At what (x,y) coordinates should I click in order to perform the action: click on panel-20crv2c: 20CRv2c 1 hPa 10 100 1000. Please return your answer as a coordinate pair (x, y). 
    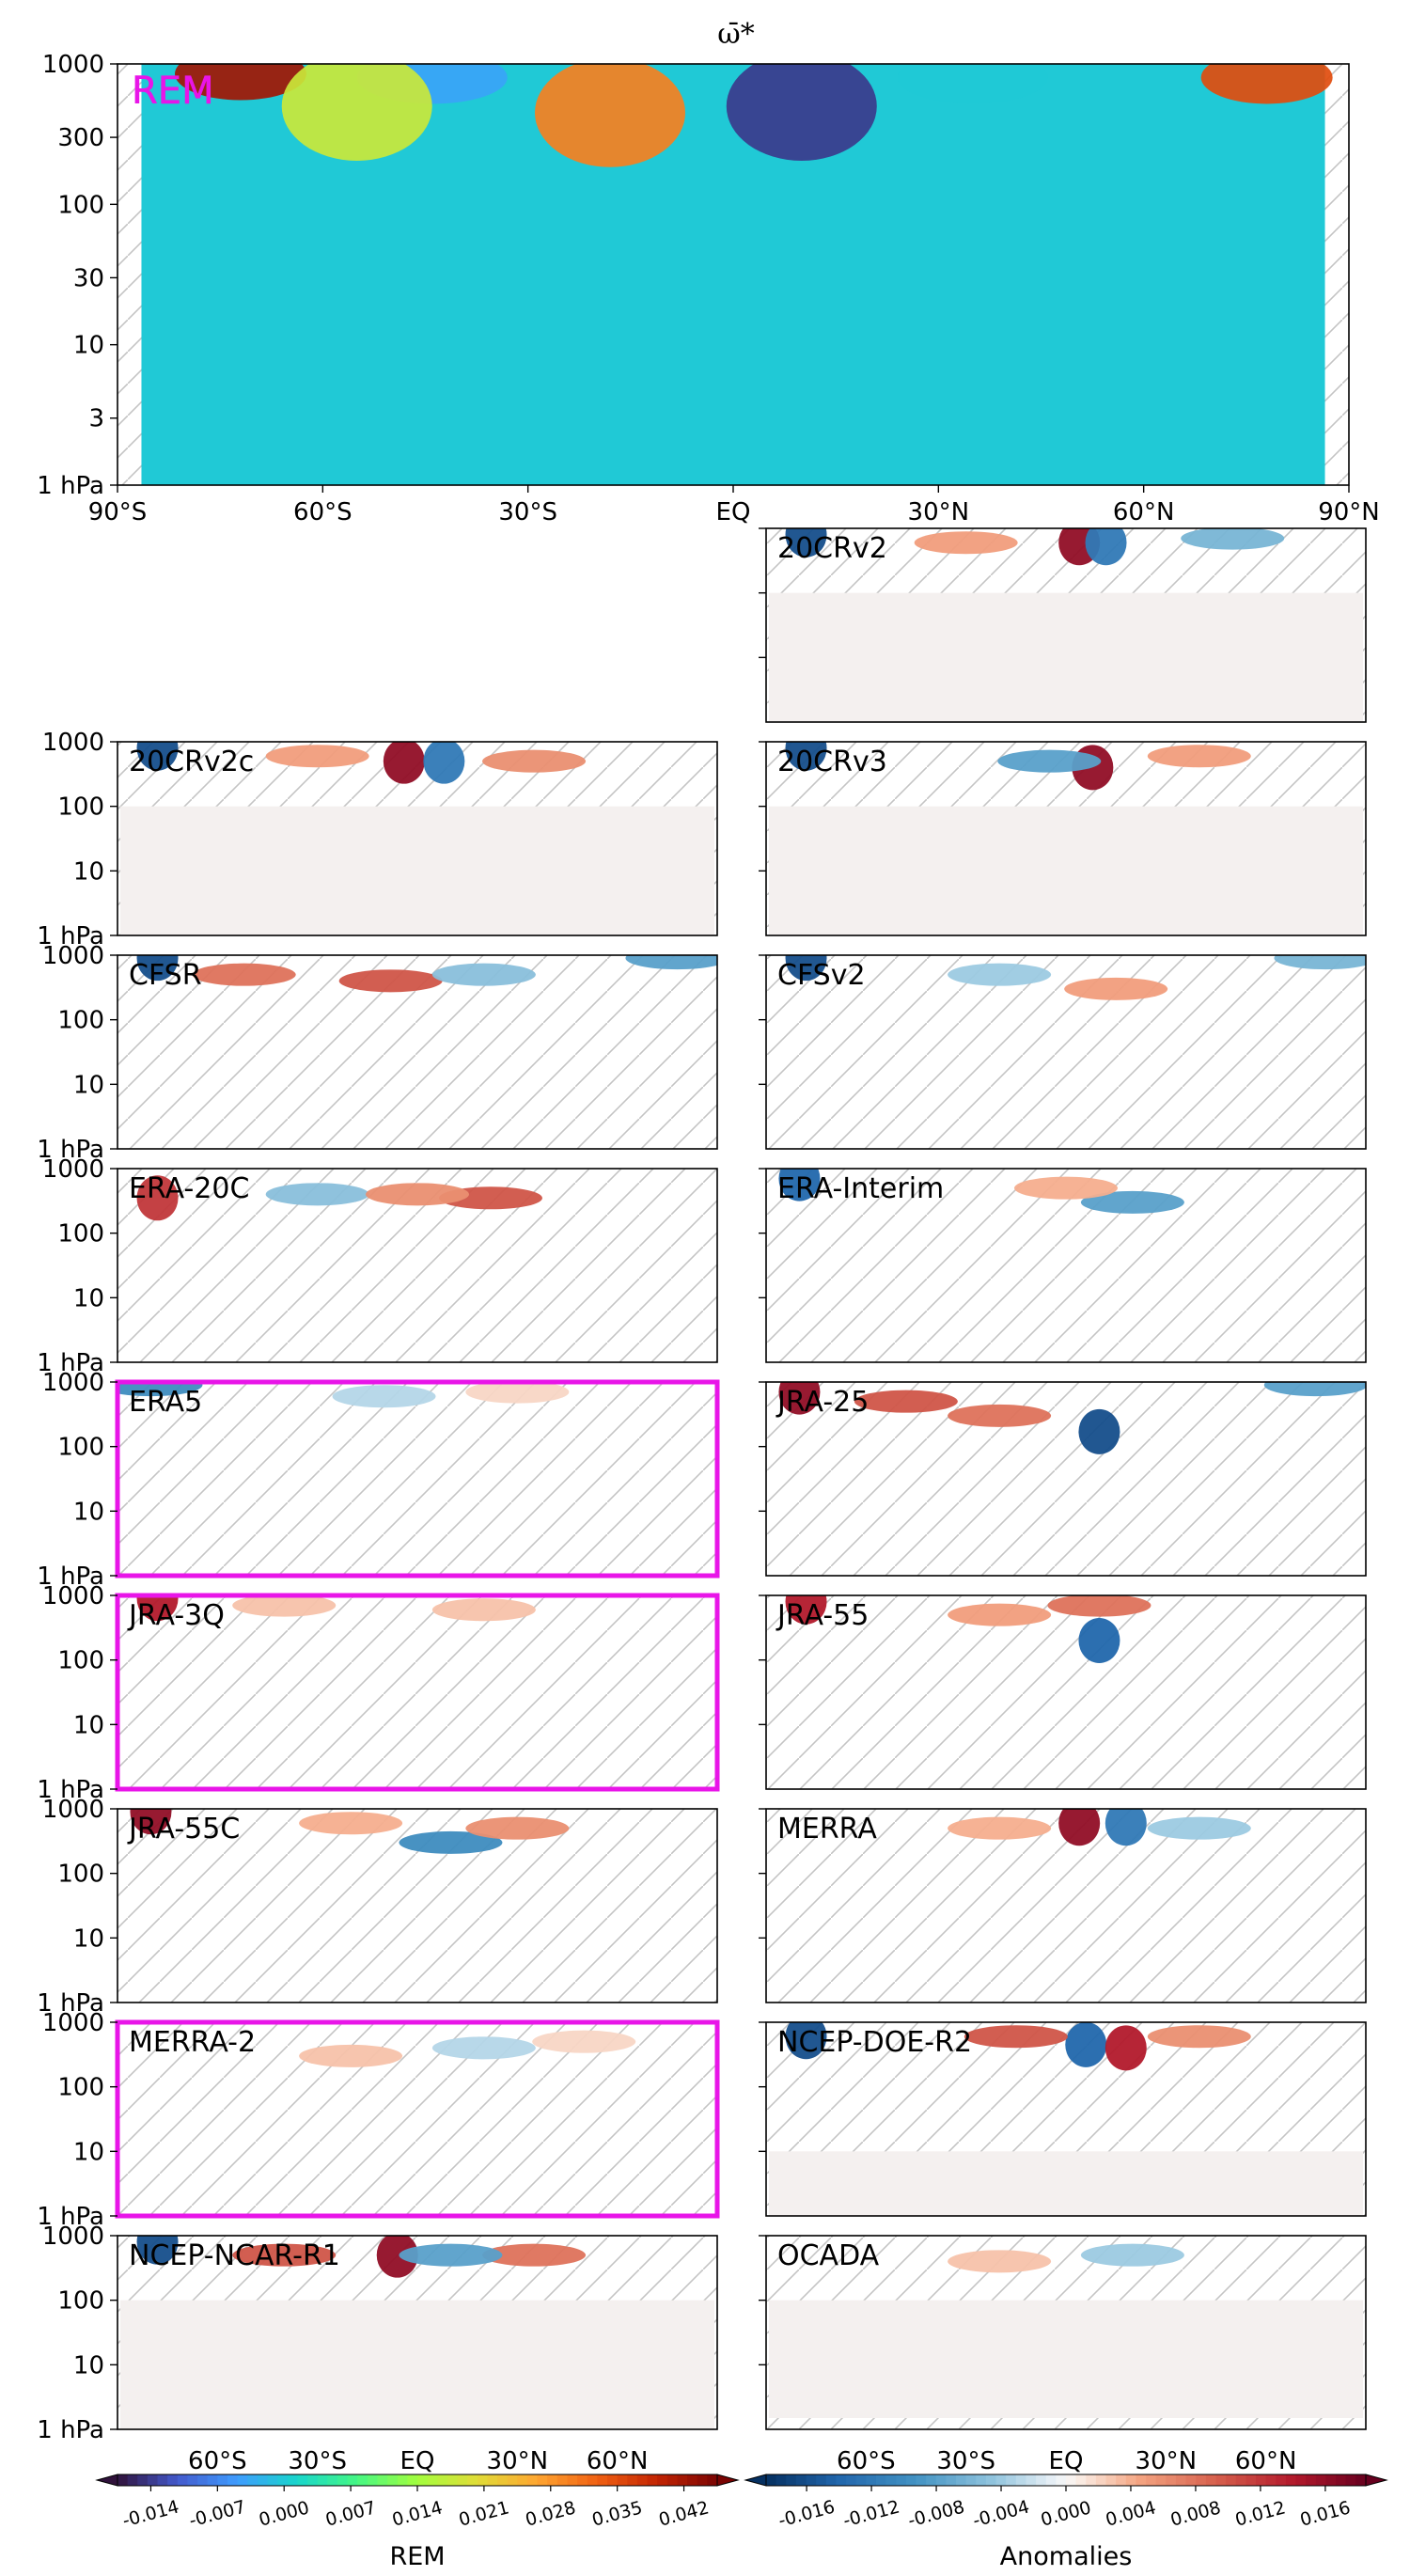
    Looking at the image, I should click on (377, 840).